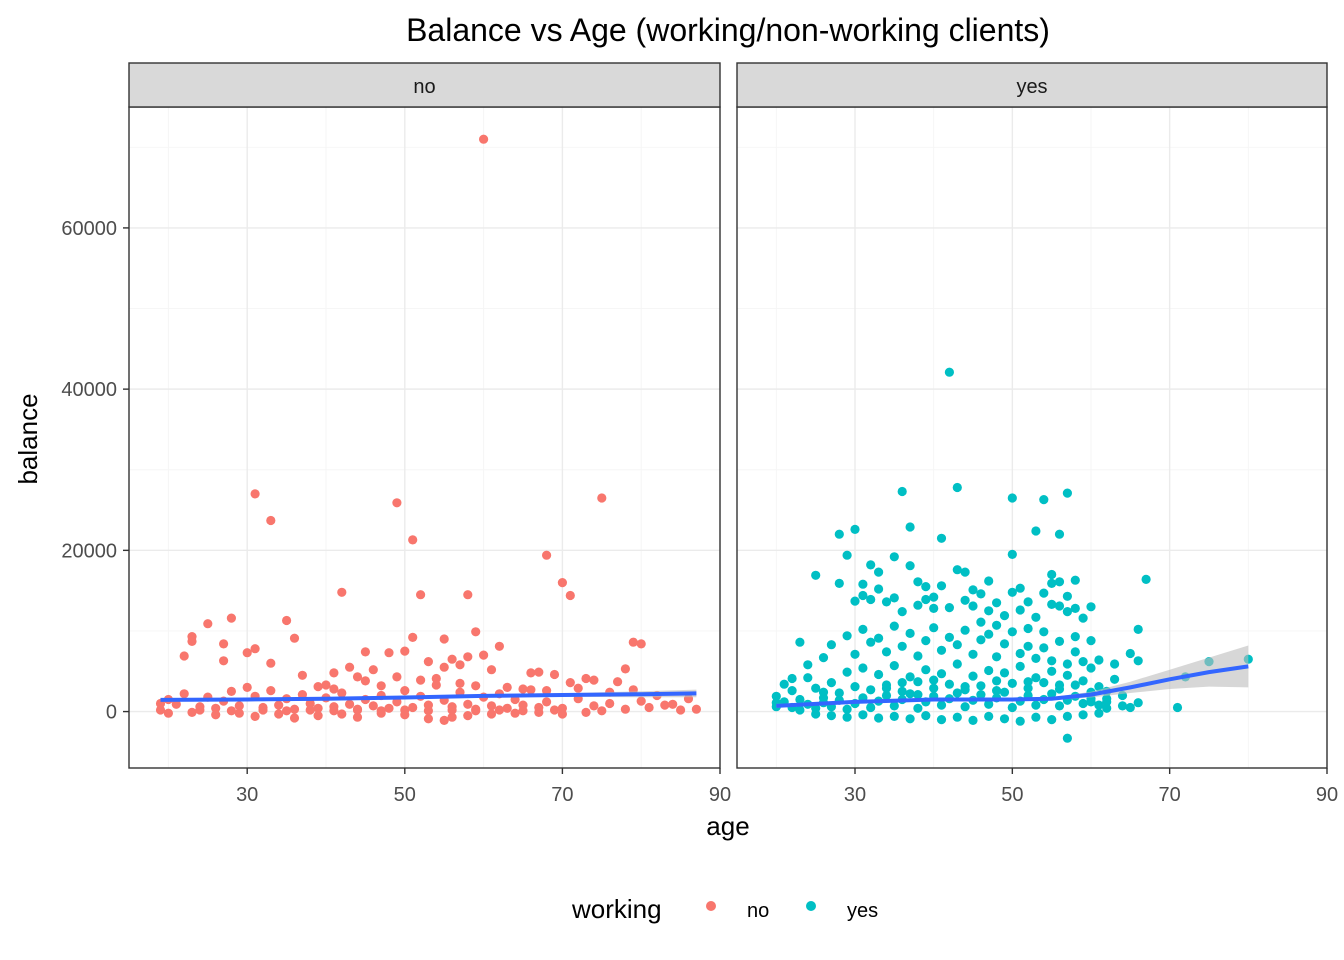  I want to click on x-tick-label: 30, so click(855, 795).